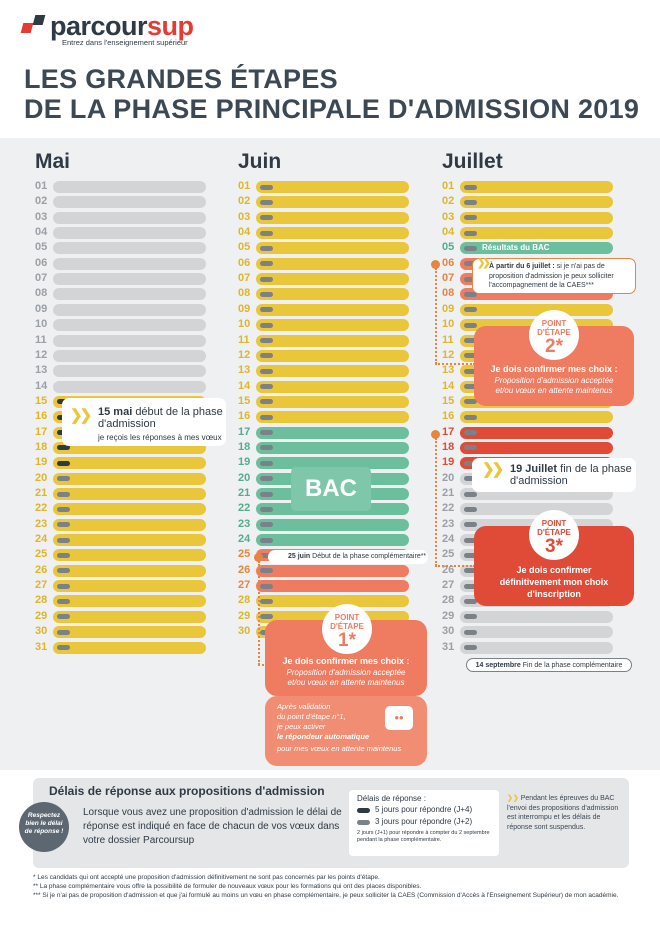  Describe the element at coordinates (41, 216) in the screenshot. I see `day-number: 03` at that location.